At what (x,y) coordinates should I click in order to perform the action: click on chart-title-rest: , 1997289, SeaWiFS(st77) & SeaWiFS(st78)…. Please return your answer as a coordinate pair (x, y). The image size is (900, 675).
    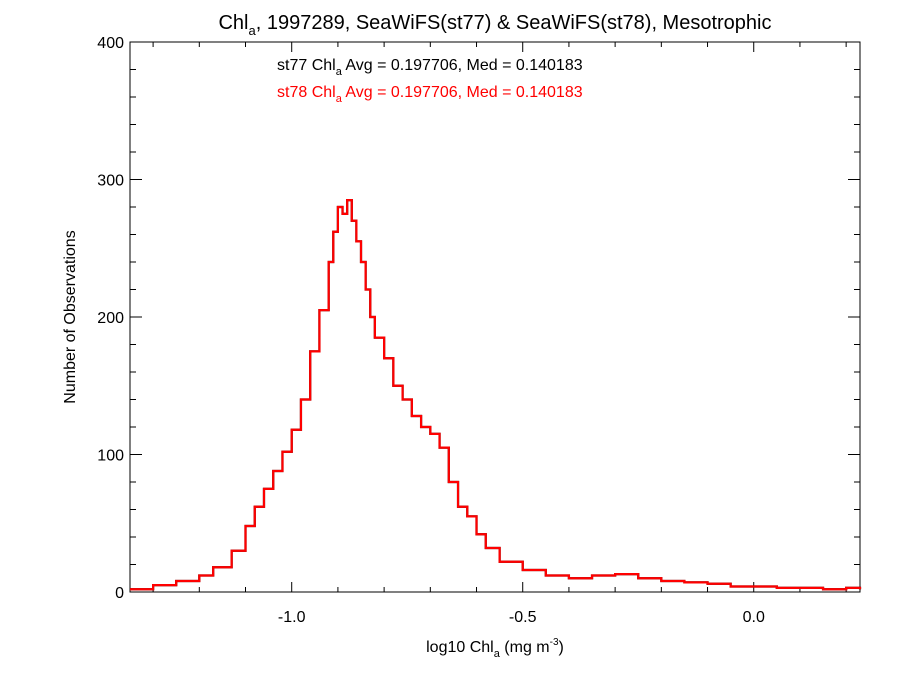
    Looking at the image, I should click on (514, 23).